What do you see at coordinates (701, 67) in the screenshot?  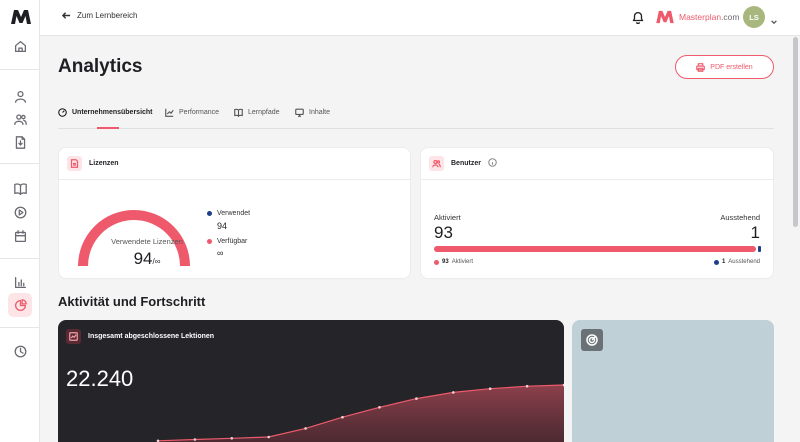 I see `printer-icon` at bounding box center [701, 67].